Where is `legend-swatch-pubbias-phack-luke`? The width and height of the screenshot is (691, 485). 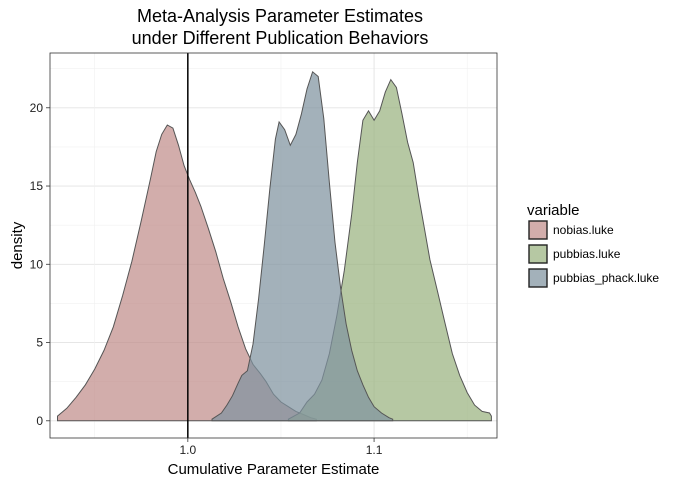 legend-swatch-pubbias-phack-luke is located at coordinates (538, 278).